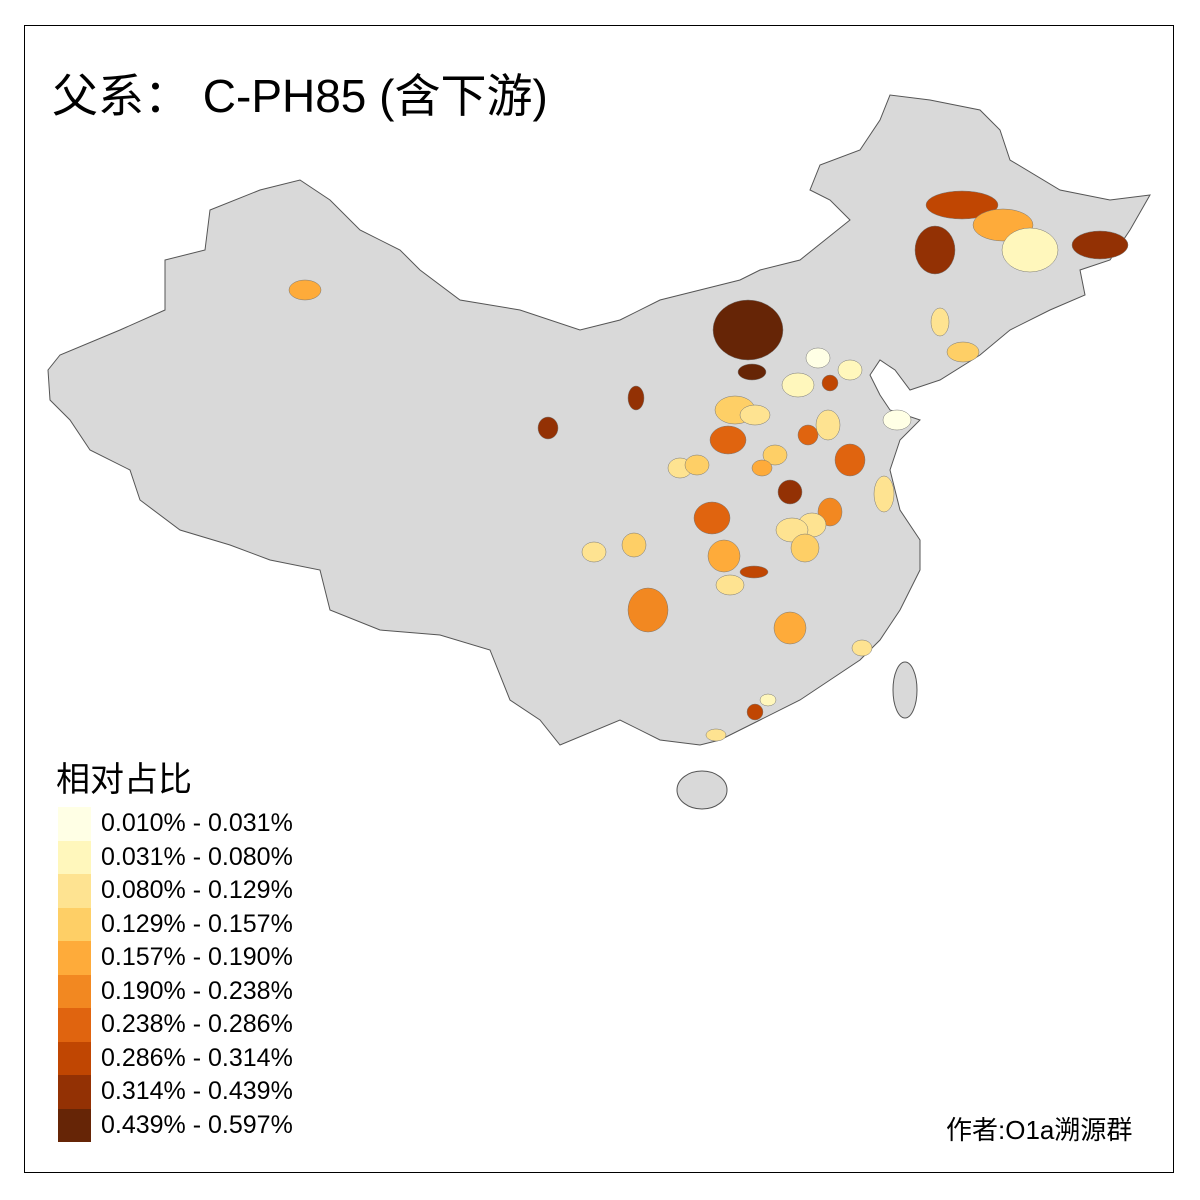 The image size is (1200, 1200). I want to click on legend-label: 0.129% - 0.157%, so click(197, 923).